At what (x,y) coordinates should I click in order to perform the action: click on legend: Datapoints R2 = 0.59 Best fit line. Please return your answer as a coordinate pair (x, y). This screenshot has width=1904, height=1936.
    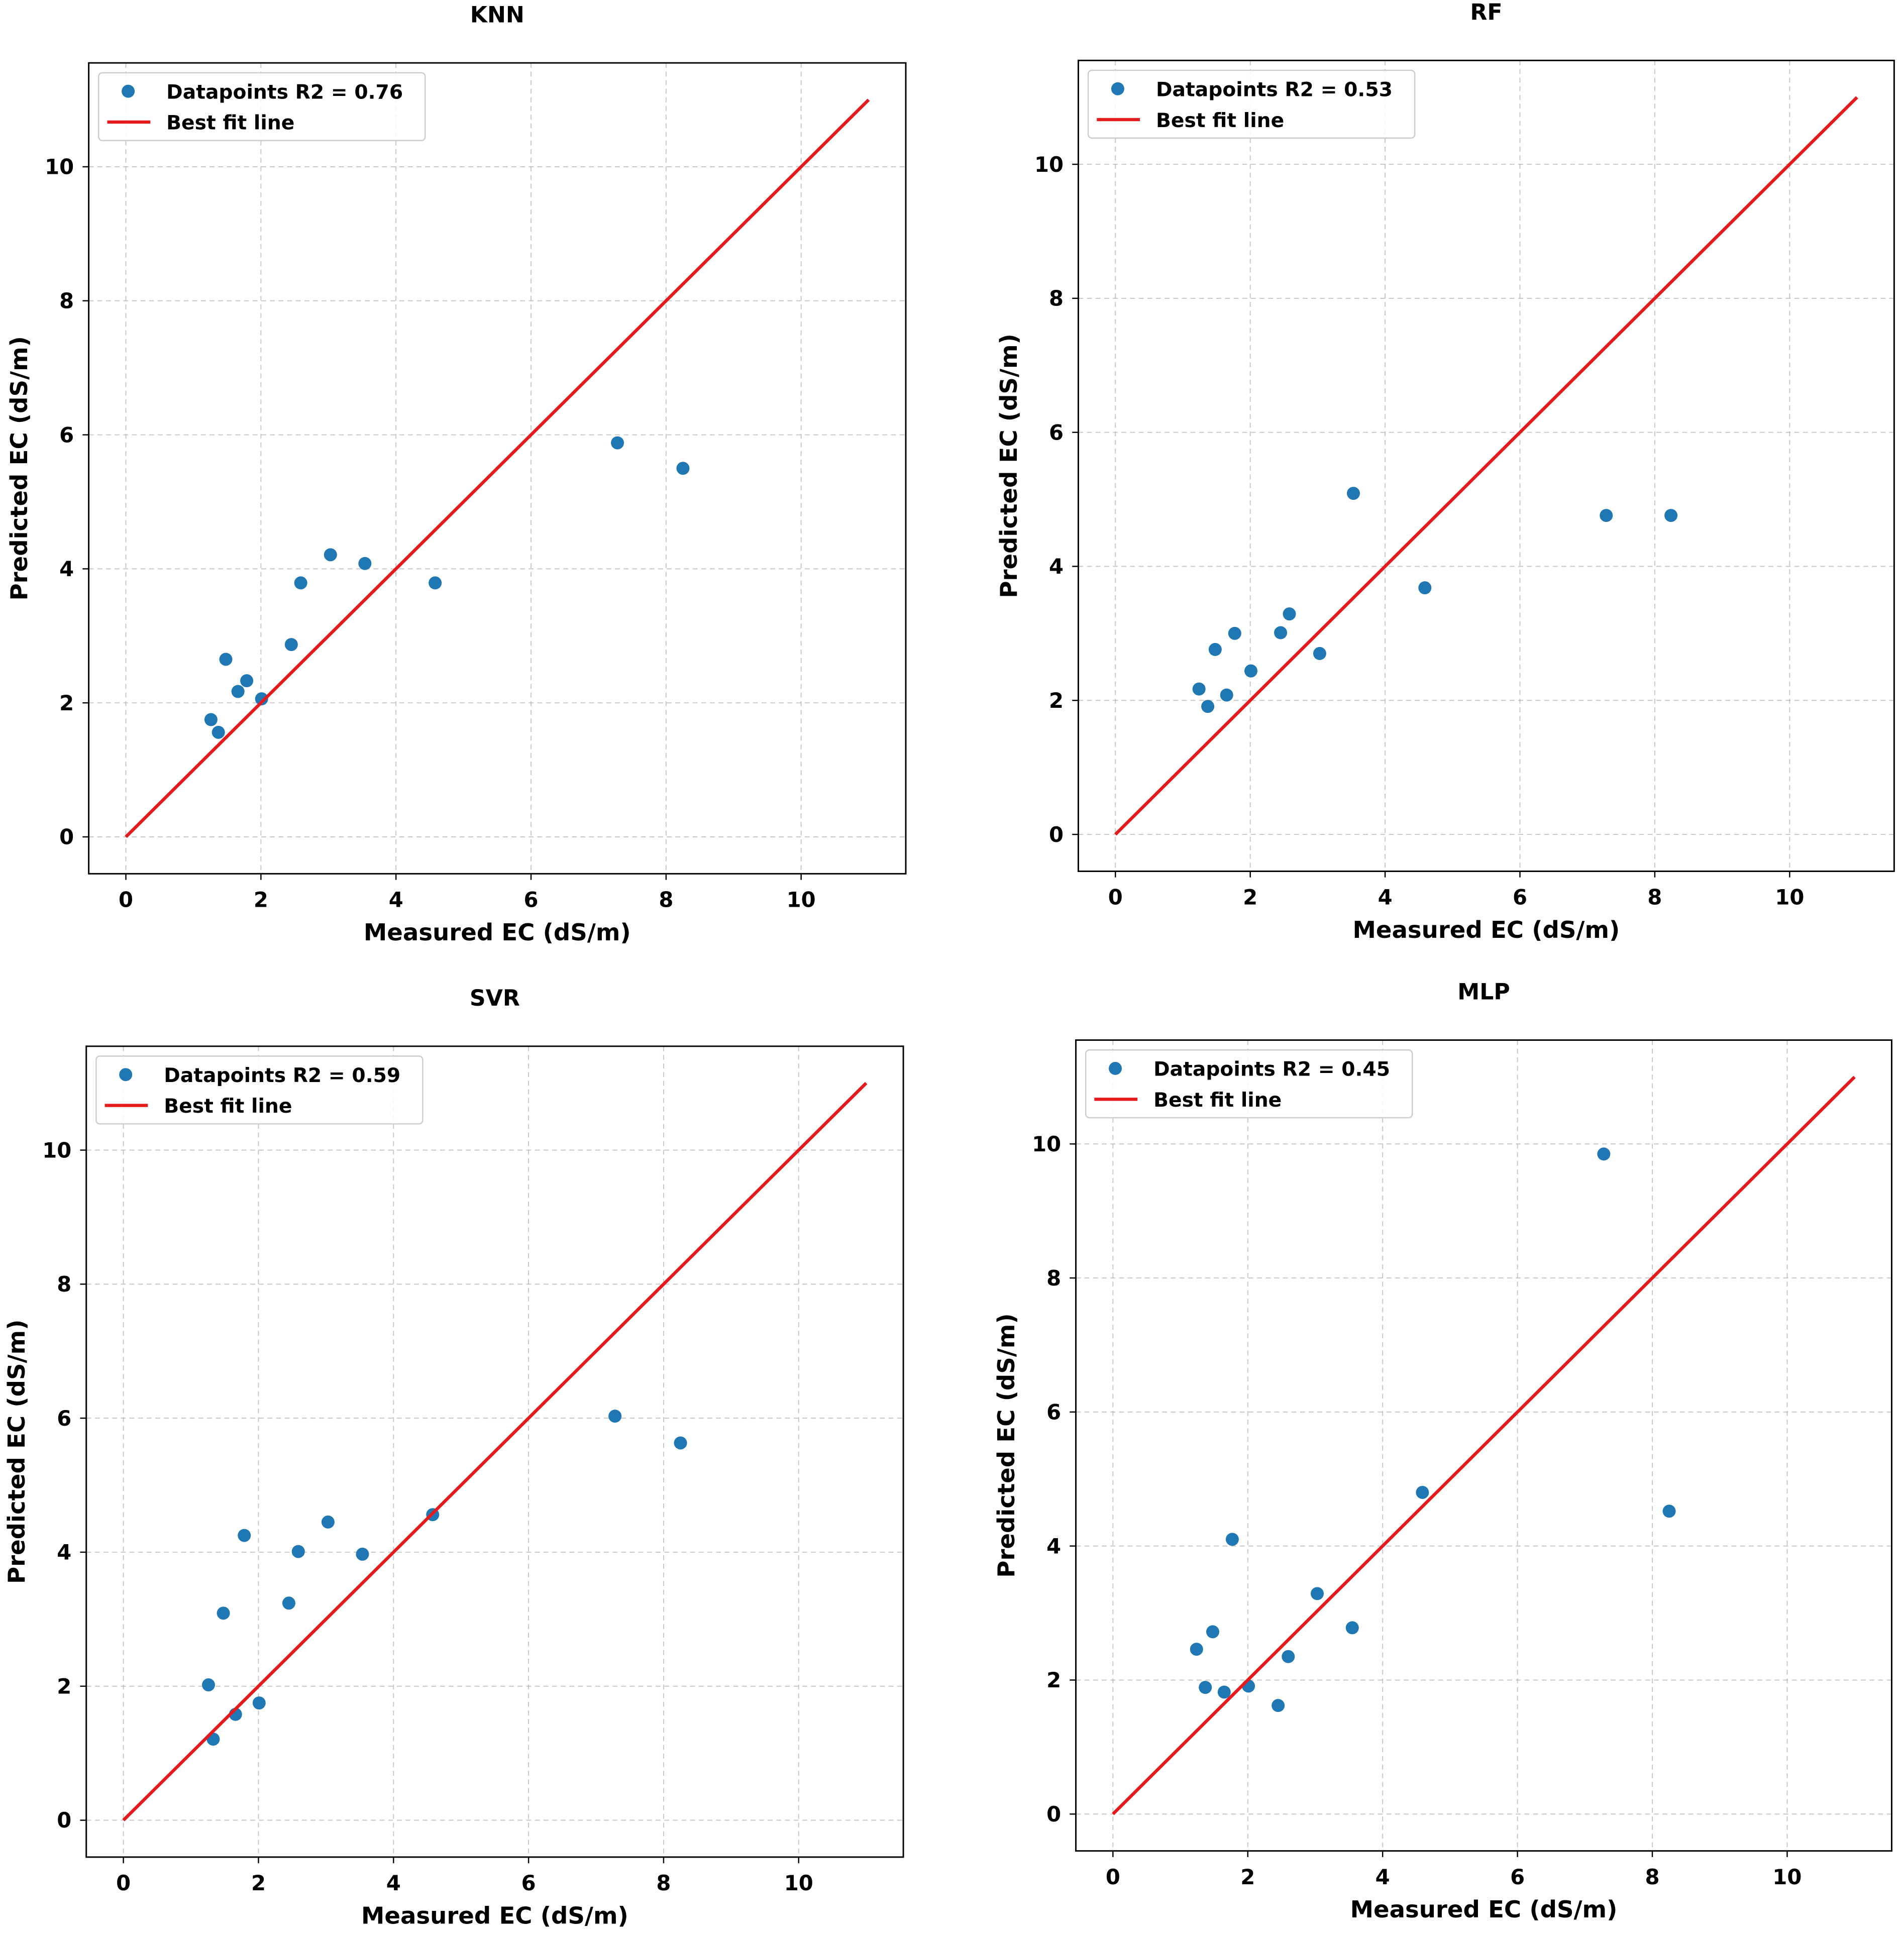
    Looking at the image, I should click on (259, 1090).